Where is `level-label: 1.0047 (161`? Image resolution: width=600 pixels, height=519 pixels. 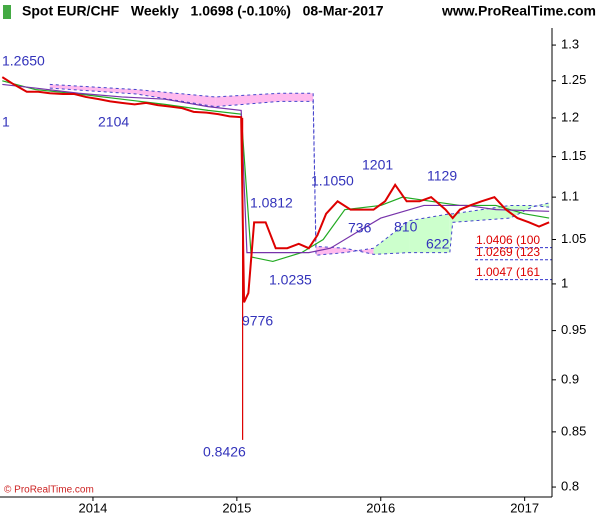 level-label: 1.0047 (161 is located at coordinates (508, 272).